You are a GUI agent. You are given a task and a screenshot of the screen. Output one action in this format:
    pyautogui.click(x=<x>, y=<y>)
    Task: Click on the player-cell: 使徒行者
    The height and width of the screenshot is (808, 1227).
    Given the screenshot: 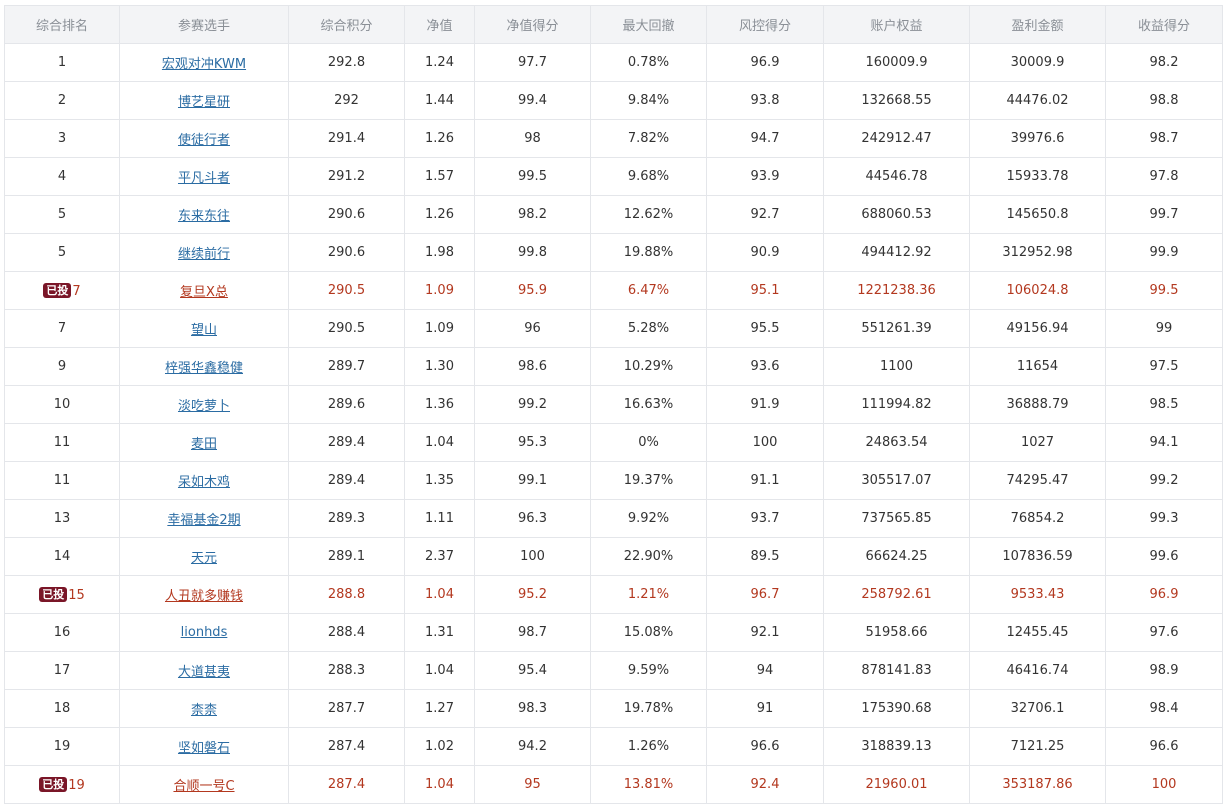 What is the action you would take?
    pyautogui.click(x=204, y=138)
    